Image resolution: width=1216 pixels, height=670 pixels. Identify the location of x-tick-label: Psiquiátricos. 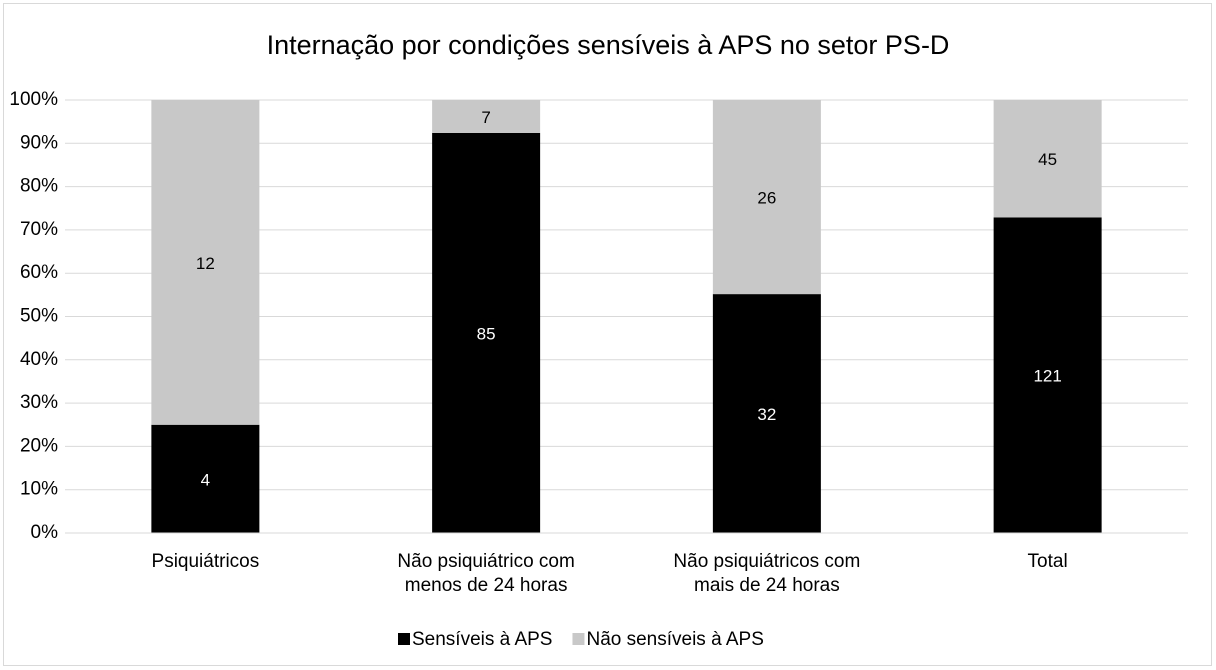
(205, 561).